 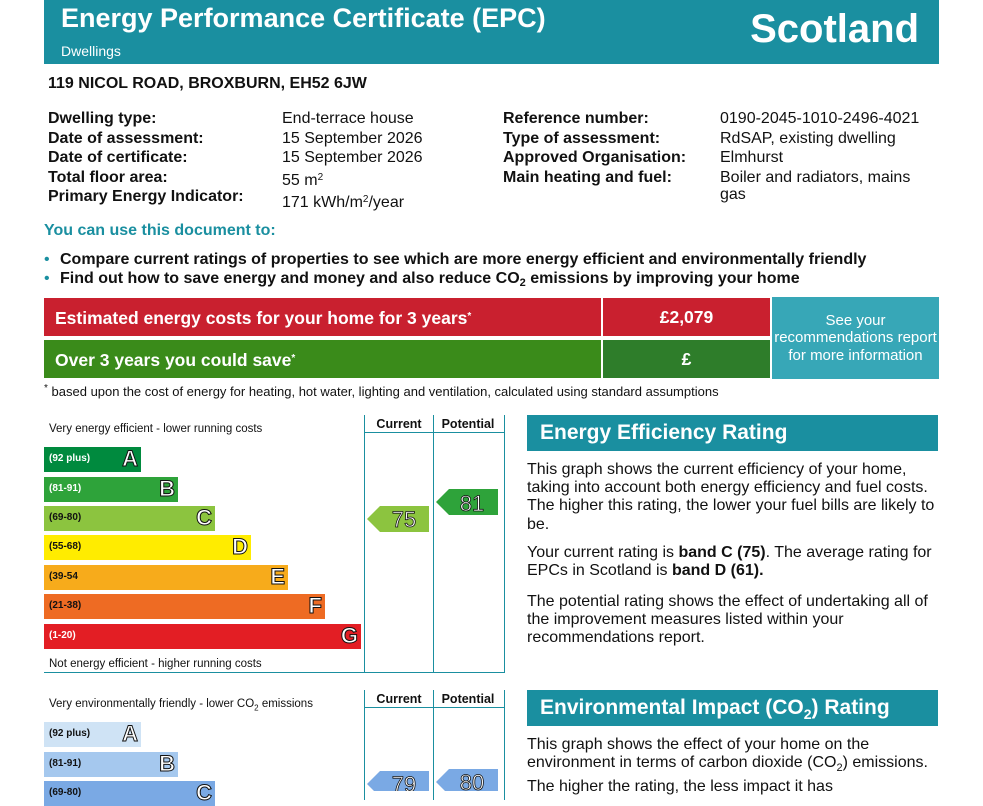 I want to click on savings-label: Over 3 years you could save*, so click(x=322, y=359).